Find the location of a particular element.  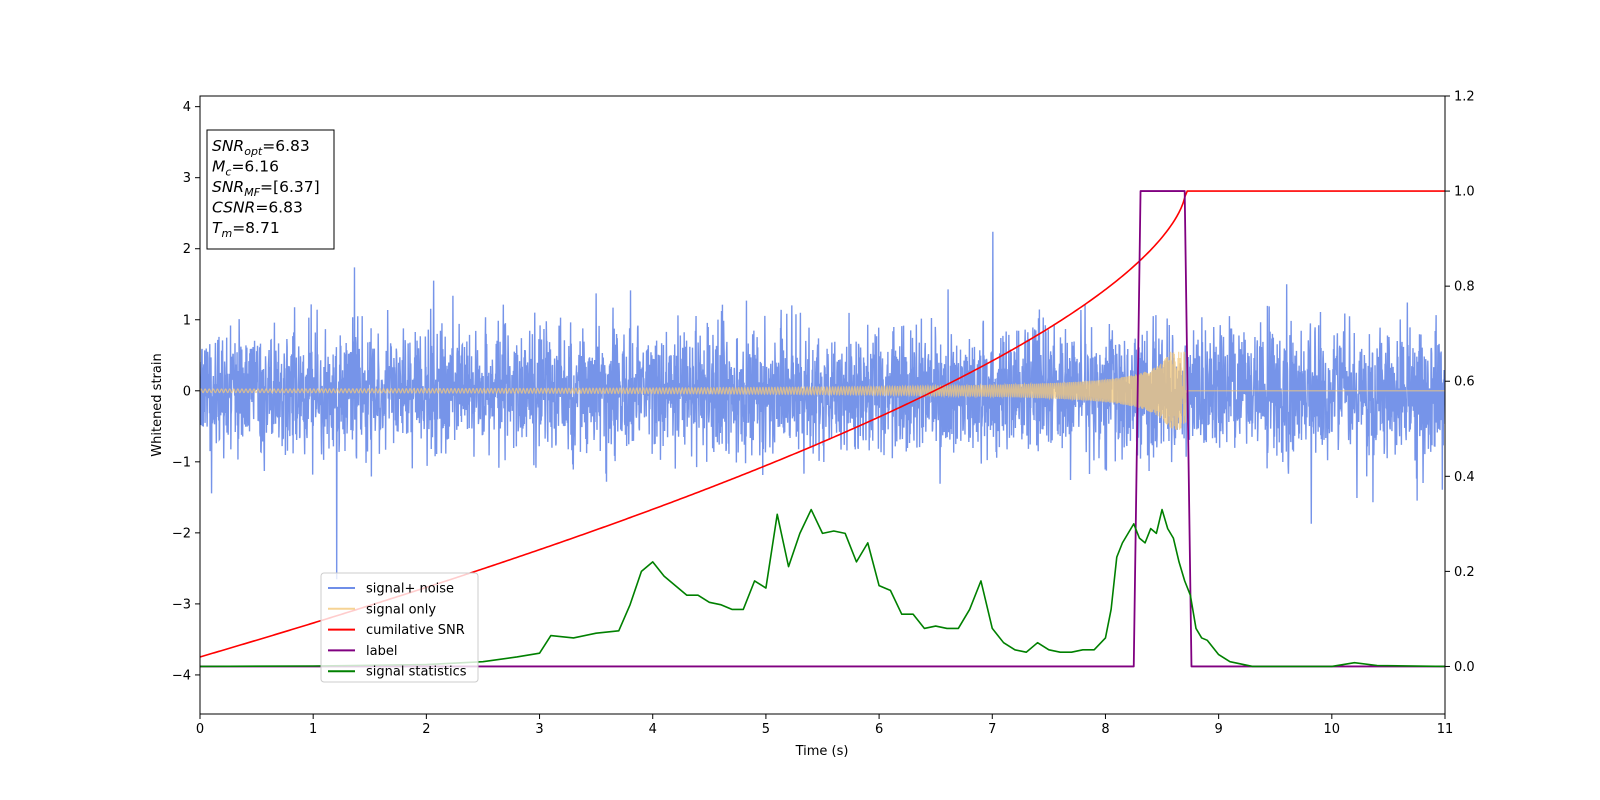

legend-entry: signal only is located at coordinates (382, 609).